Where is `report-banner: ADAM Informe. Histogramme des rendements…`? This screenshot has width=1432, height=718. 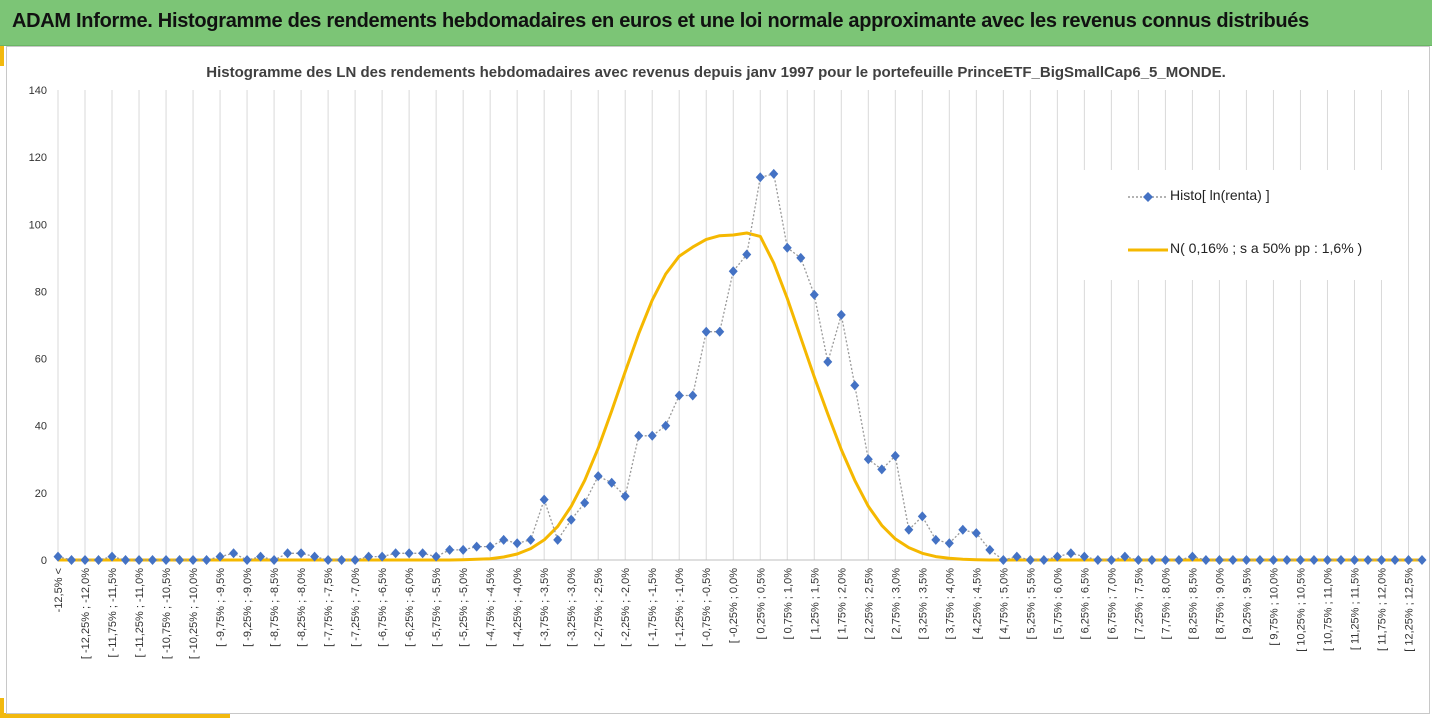
report-banner: ADAM Informe. Histogramme des rendements… is located at coordinates (716, 23).